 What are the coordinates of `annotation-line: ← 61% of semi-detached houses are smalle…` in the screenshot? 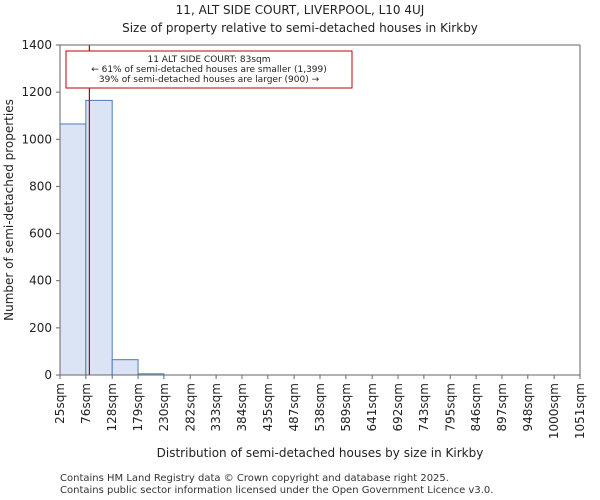 It's located at (209, 70).